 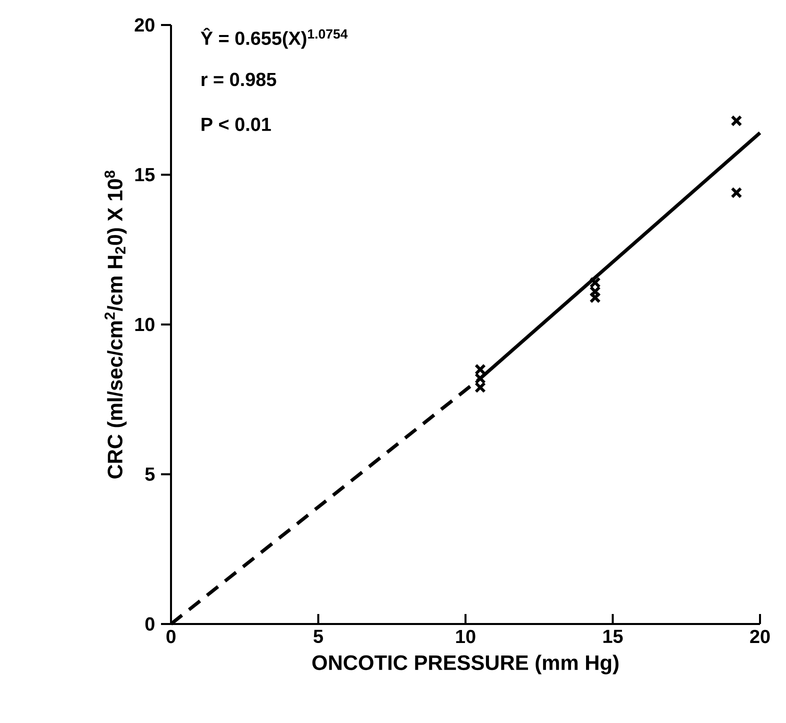 What do you see at coordinates (150, 474) in the screenshot?
I see `y-tick-label: 5` at bounding box center [150, 474].